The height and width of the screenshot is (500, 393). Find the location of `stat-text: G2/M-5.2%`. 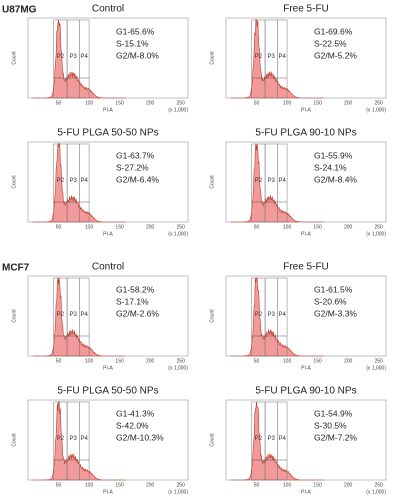

stat-text: G2/M-5.2% is located at coordinates (335, 55).